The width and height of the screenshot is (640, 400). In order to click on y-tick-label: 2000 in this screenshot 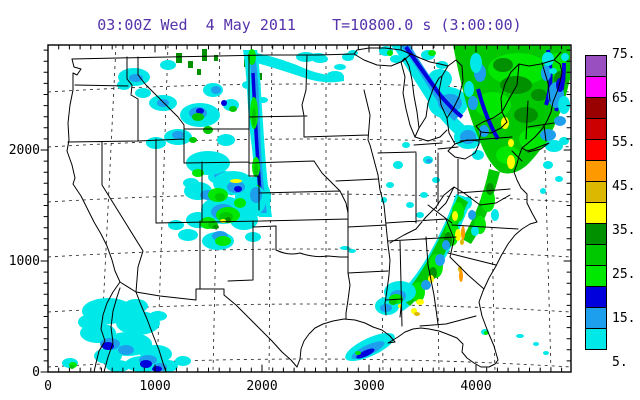, I will do `click(24, 150)`.